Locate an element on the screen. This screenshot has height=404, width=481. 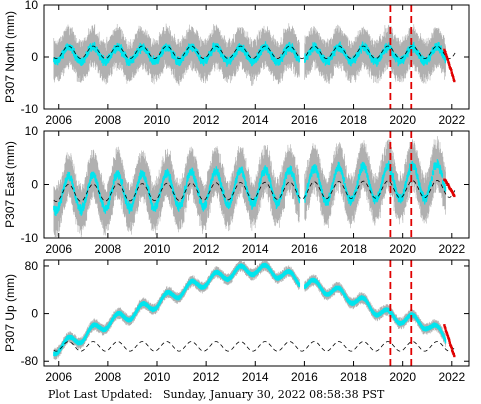
y-axis-label: P307 North (mm) is located at coordinates (10, 57).